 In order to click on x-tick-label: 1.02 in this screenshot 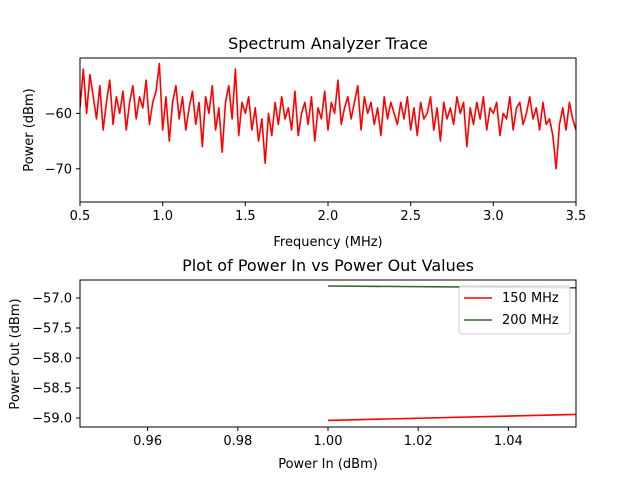, I will do `click(418, 441)`.